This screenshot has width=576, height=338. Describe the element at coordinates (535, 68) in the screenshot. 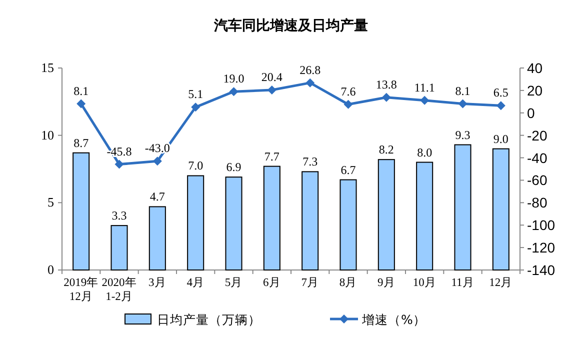

I see `y2-tick-label: 40` at that location.